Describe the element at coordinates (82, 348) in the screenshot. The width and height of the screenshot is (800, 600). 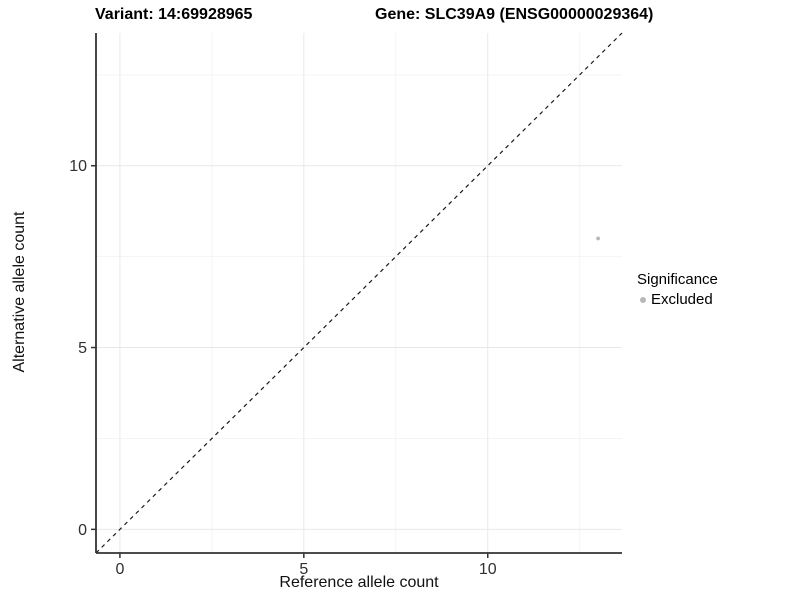
I see `y-tick-label: 5` at that location.